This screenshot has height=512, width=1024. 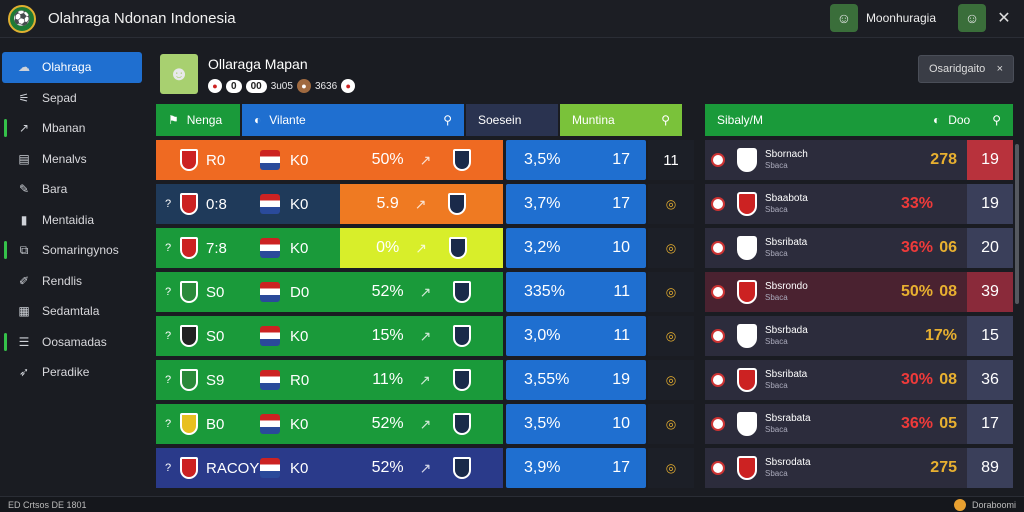 What do you see at coordinates (576, 336) in the screenshot?
I see `odds-cell: 3,0% 11` at bounding box center [576, 336].